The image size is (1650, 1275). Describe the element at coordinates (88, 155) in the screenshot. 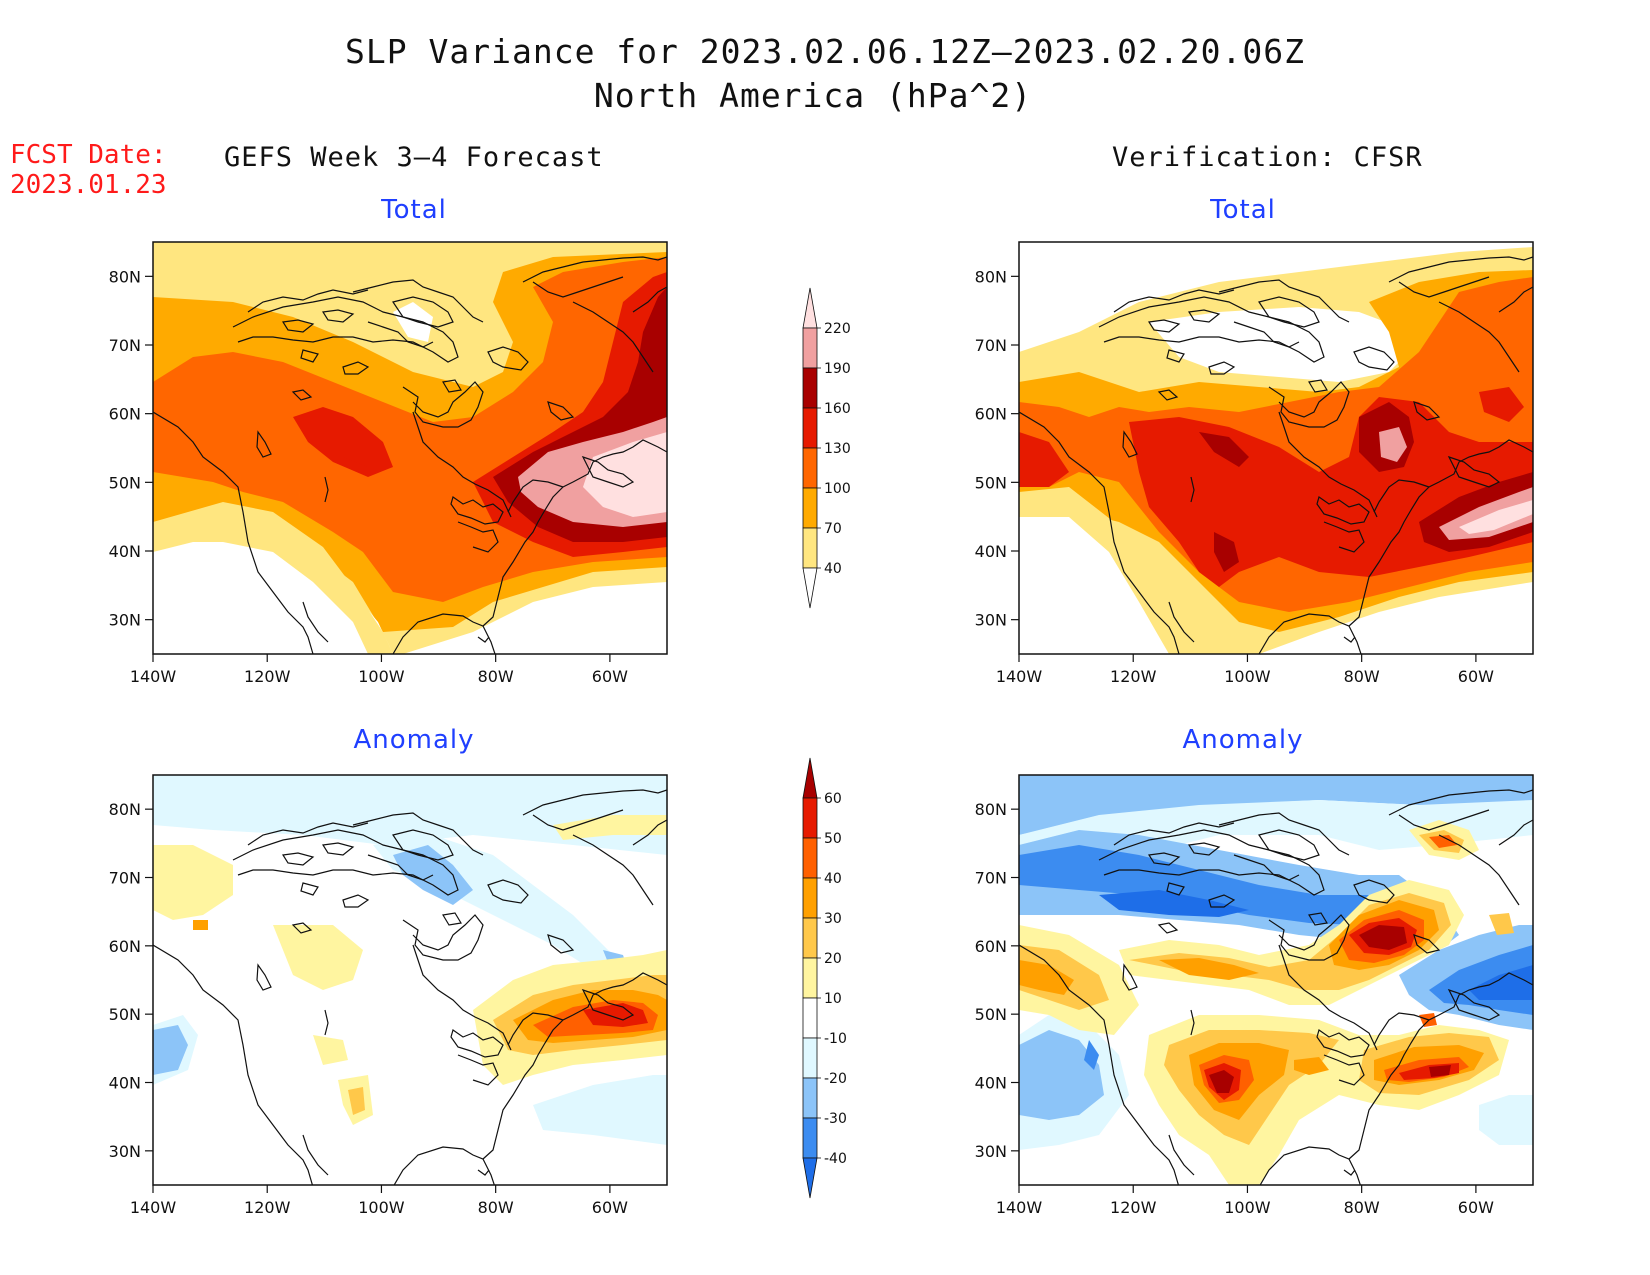

I see `fcst-date-label: FCST Date:` at that location.